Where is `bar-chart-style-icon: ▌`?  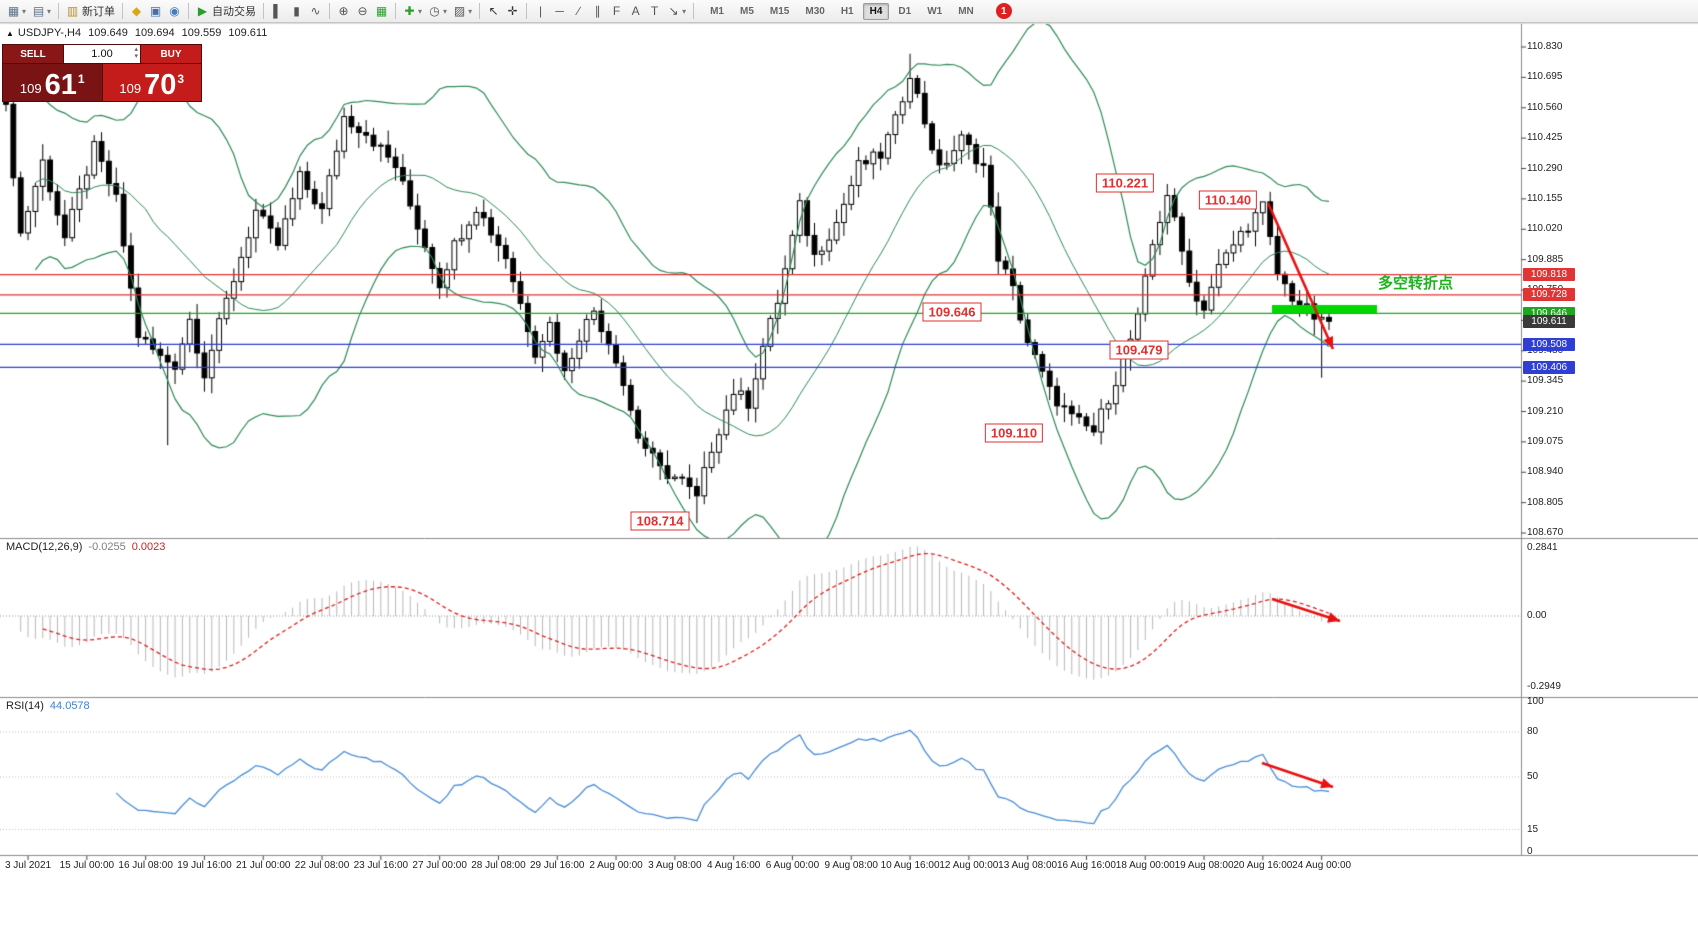 bar-chart-style-icon: ▌ is located at coordinates (277, 11).